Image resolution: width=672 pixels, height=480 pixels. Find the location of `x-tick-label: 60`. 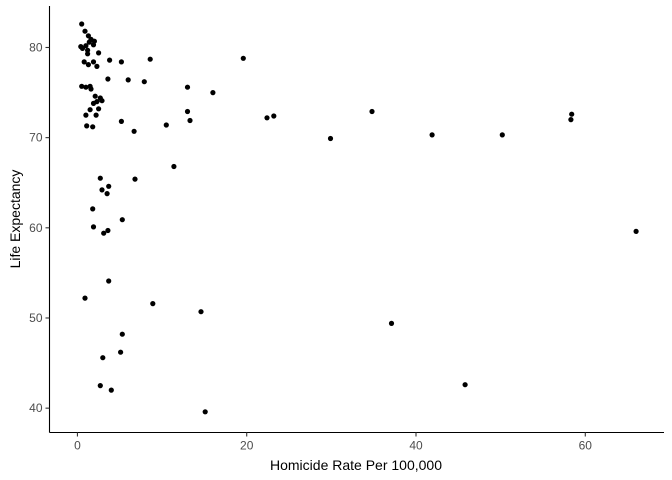

x-tick-label: 60 is located at coordinates (586, 446).